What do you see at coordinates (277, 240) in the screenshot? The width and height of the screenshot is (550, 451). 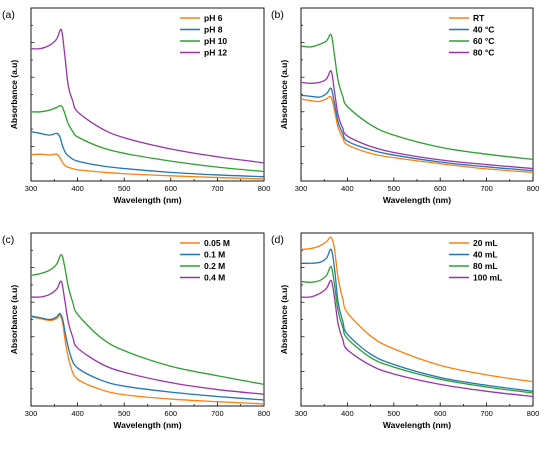 I see `panel-label: (d)` at bounding box center [277, 240].